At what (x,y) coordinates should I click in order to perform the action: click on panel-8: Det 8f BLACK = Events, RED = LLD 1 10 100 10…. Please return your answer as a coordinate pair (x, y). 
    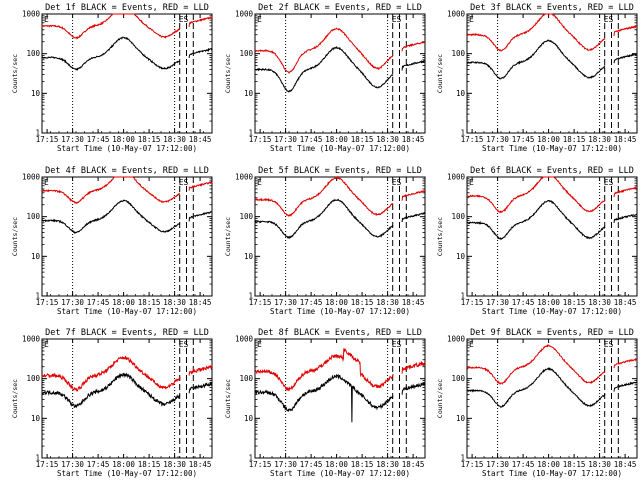
    Looking at the image, I should click on (325, 403).